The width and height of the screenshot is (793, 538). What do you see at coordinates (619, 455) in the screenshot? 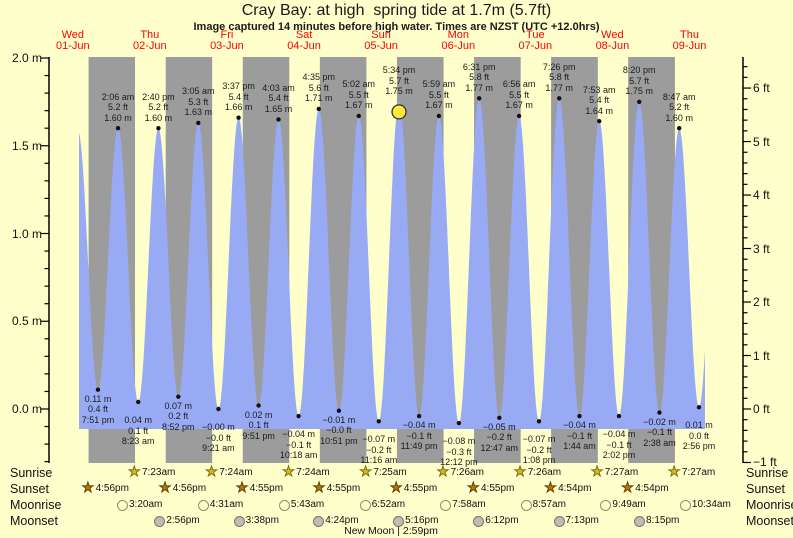
I see `low-tide-label-line: 2:02 pm` at bounding box center [619, 455].